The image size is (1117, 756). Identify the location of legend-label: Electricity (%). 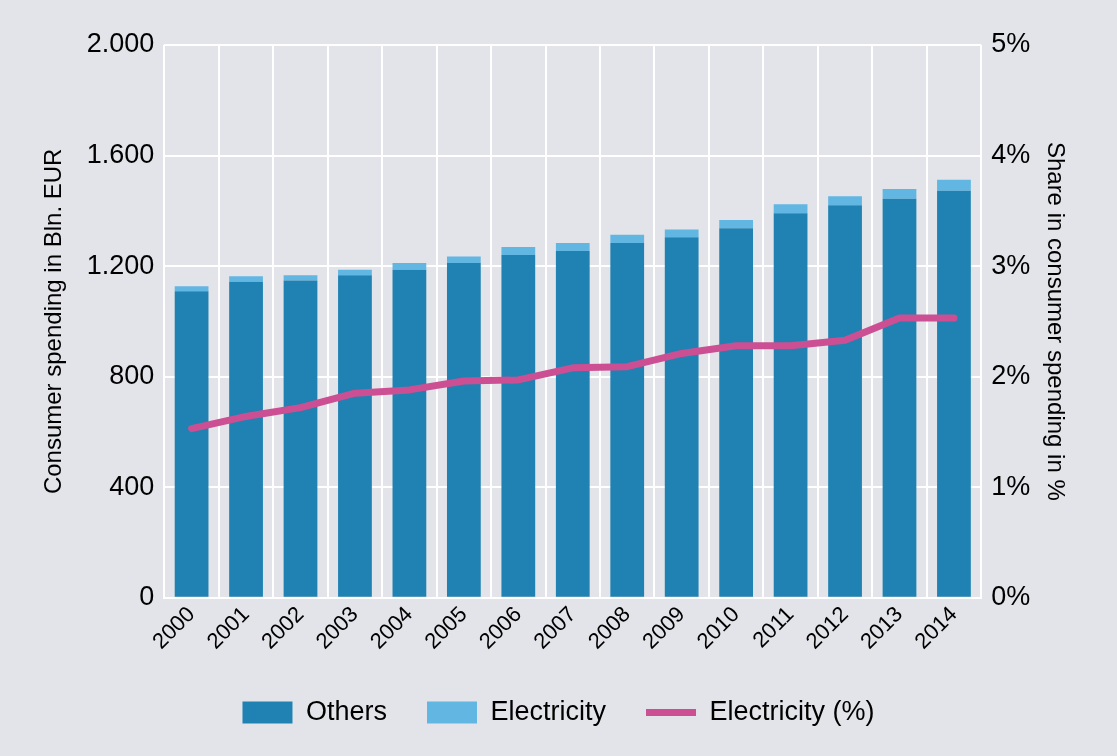
(792, 710).